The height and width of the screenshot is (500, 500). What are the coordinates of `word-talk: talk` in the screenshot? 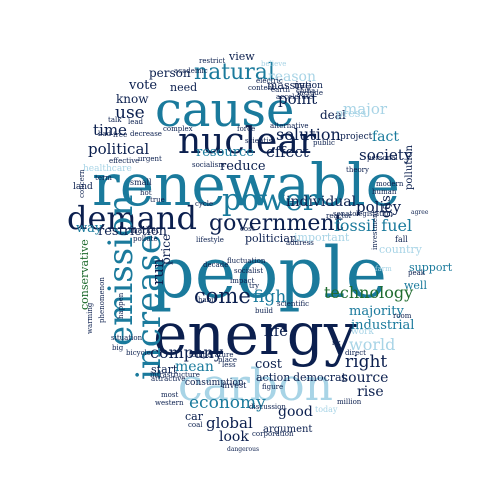 It's located at (115, 120).